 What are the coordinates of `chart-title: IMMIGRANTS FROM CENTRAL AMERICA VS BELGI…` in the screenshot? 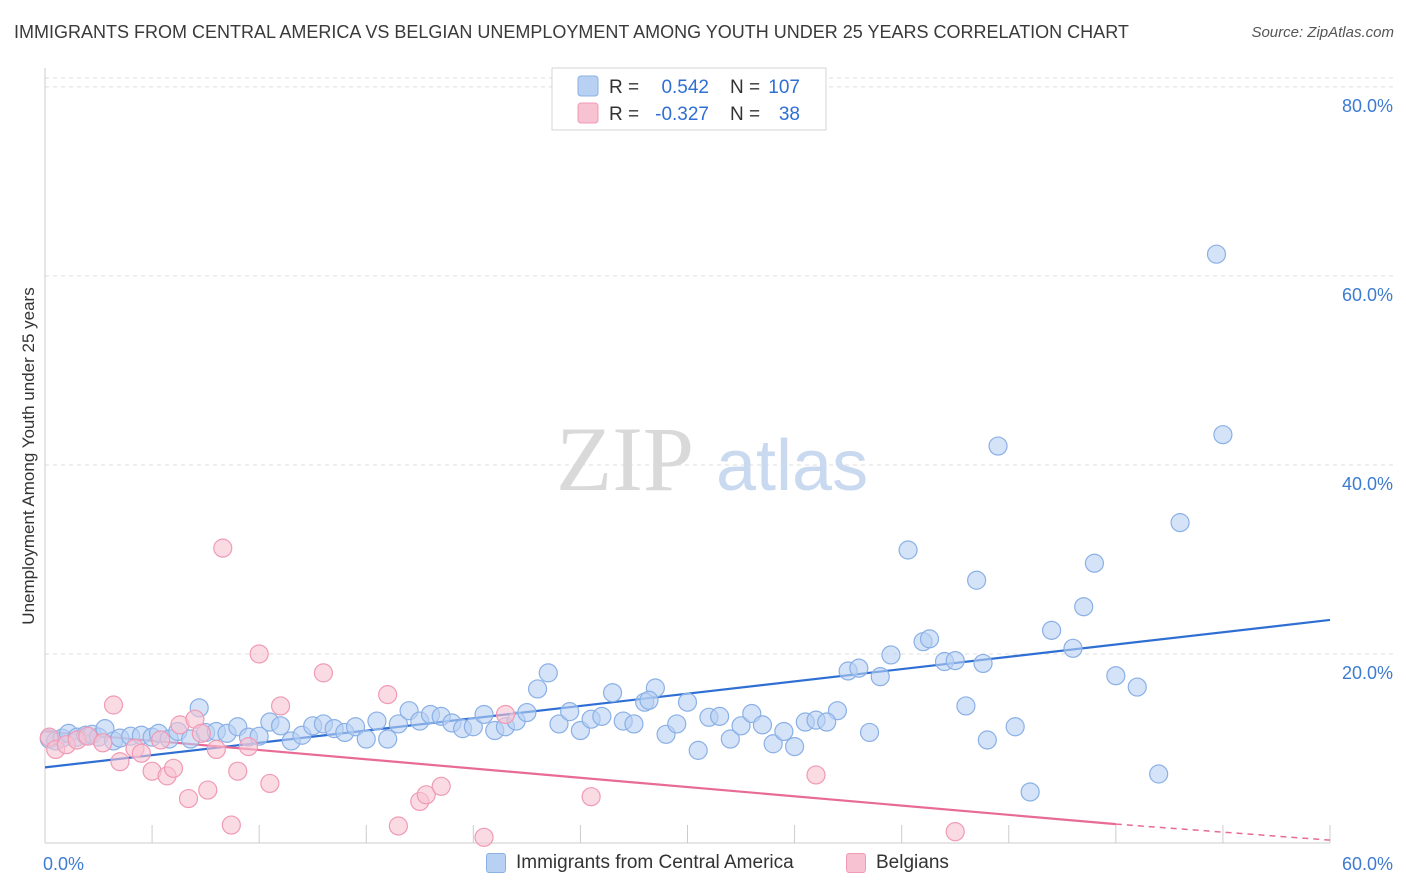 It's located at (571, 32).